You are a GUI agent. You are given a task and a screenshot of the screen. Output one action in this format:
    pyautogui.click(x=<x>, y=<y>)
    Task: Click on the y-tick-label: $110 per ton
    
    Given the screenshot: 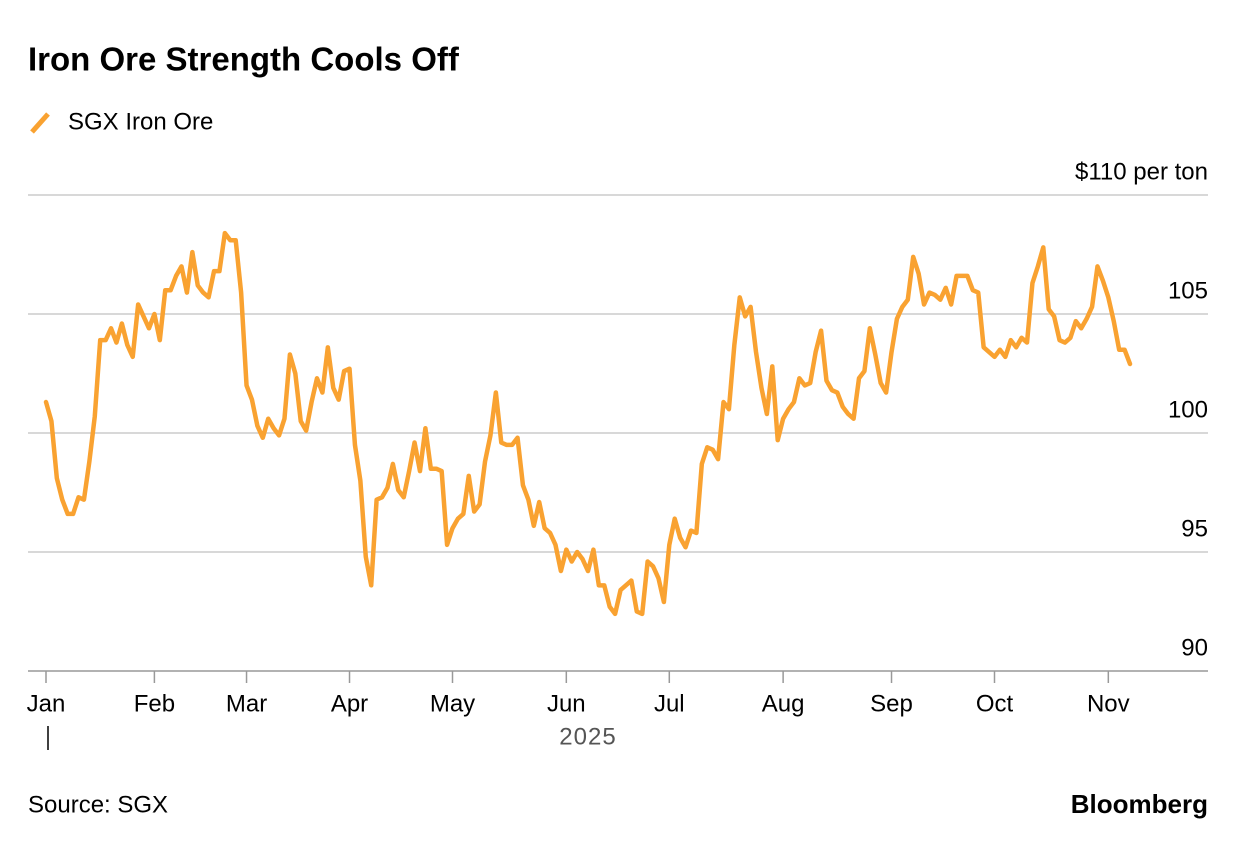 What is the action you would take?
    pyautogui.click(x=1141, y=171)
    